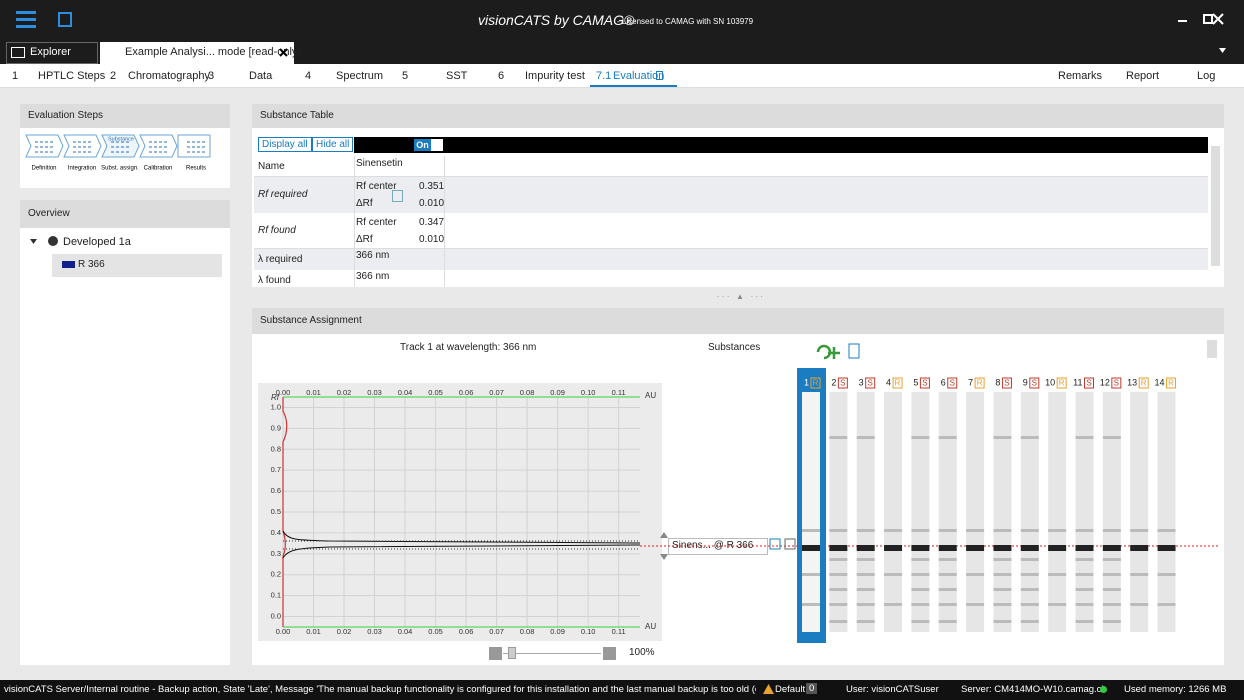 The width and height of the screenshot is (1244, 700). Describe the element at coordinates (997, 382) in the screenshot. I see `track-number: 8` at that location.